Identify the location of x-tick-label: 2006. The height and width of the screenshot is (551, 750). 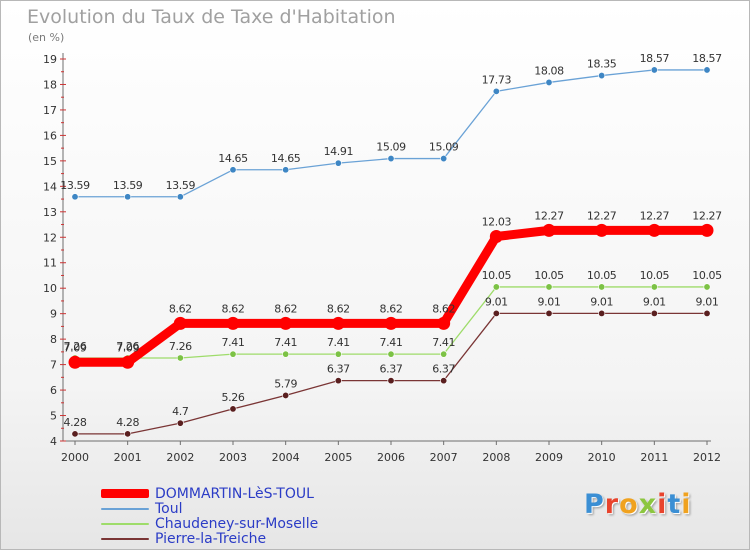
(391, 457).